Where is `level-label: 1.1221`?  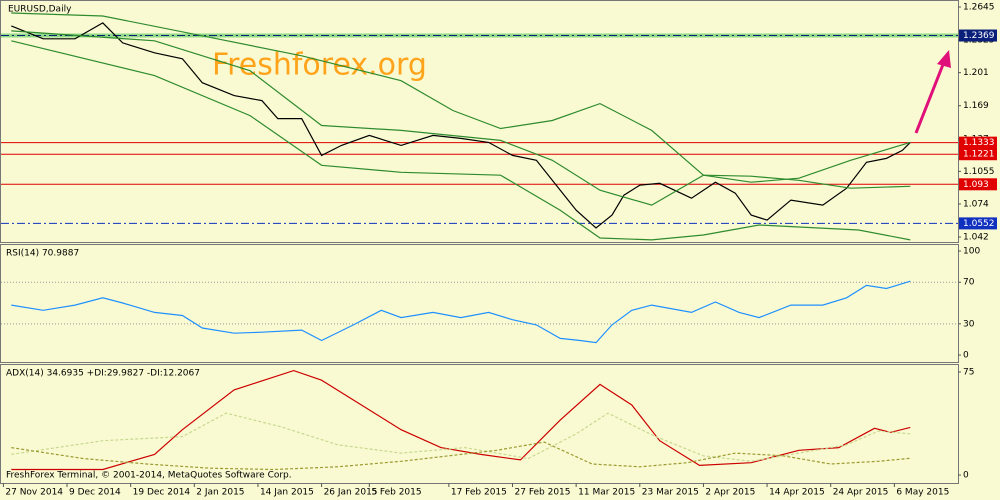
level-label: 1.1221 is located at coordinates (979, 155).